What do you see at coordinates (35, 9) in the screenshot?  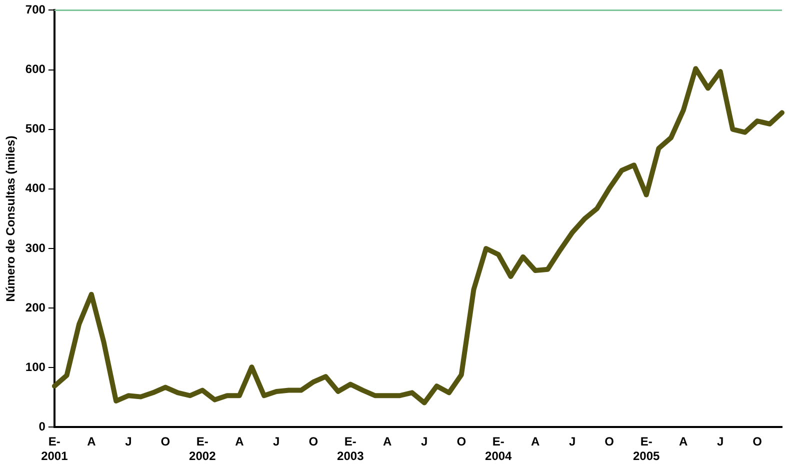 I see `y-tick-label: 700` at bounding box center [35, 9].